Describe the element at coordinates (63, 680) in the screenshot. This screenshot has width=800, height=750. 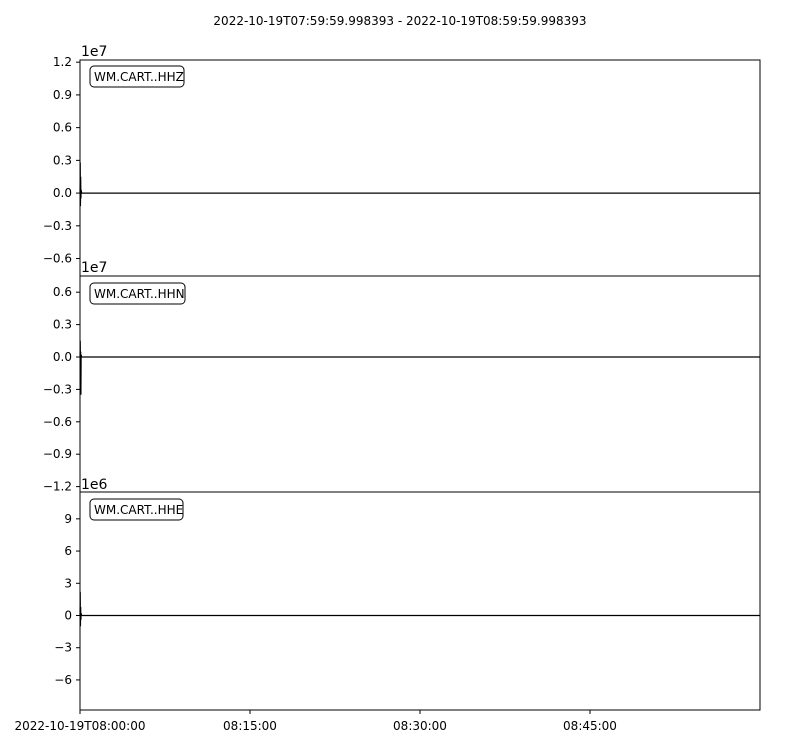
I see `panel-hhe-ytick-label: −6` at that location.